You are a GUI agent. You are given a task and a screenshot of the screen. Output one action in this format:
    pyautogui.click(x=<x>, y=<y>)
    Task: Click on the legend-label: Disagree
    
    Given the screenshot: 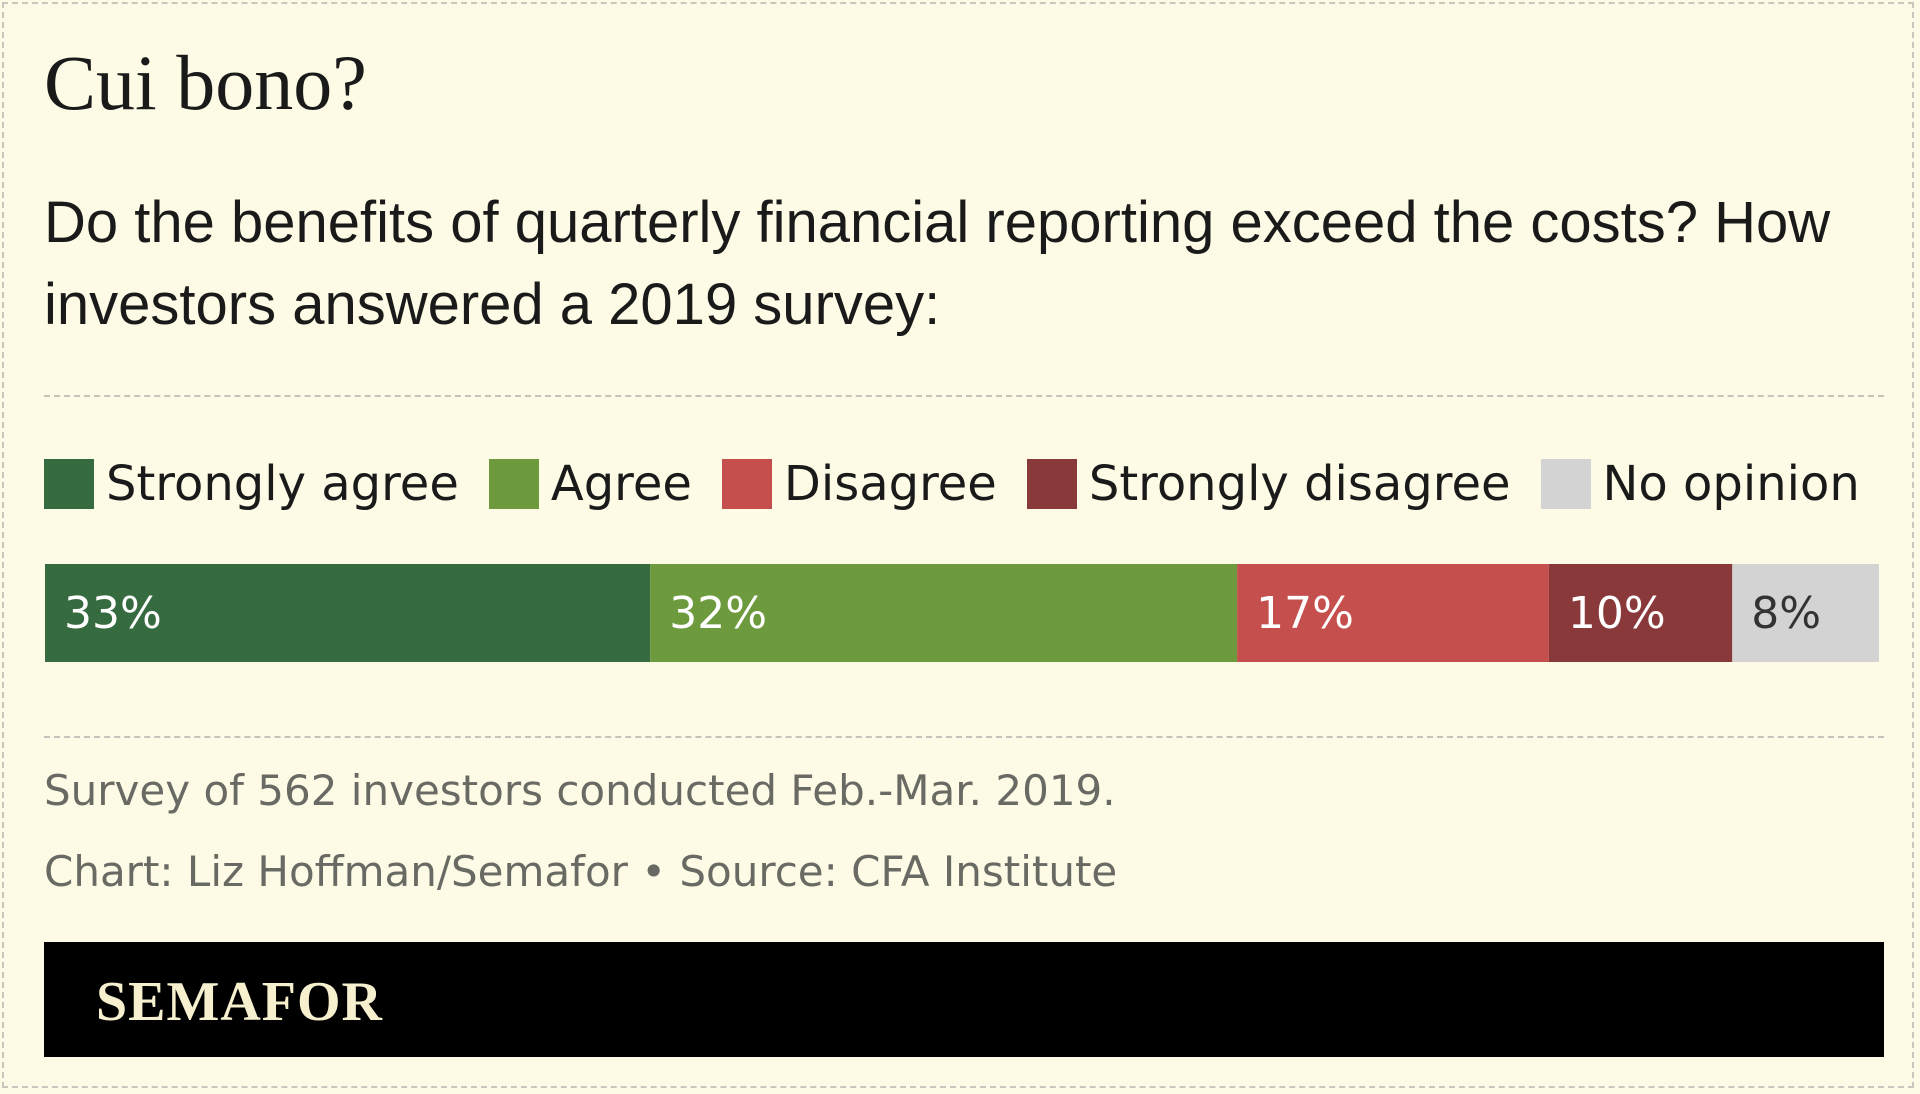 What is the action you would take?
    pyautogui.click(x=890, y=484)
    